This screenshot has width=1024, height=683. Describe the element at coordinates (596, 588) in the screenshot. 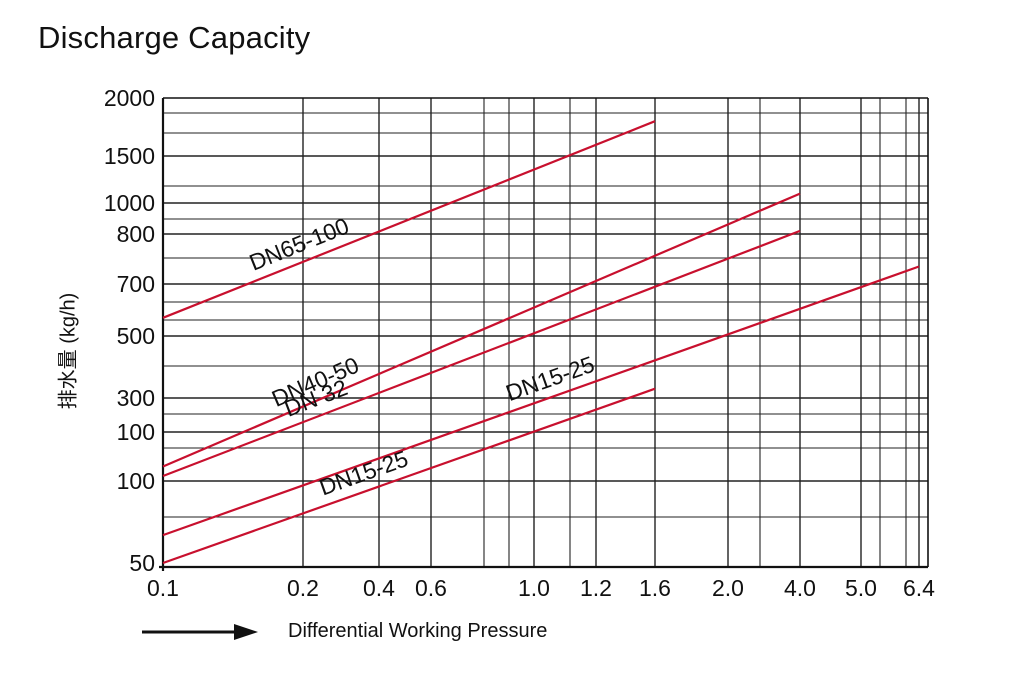

I see `x-tick-label: 1.2` at that location.